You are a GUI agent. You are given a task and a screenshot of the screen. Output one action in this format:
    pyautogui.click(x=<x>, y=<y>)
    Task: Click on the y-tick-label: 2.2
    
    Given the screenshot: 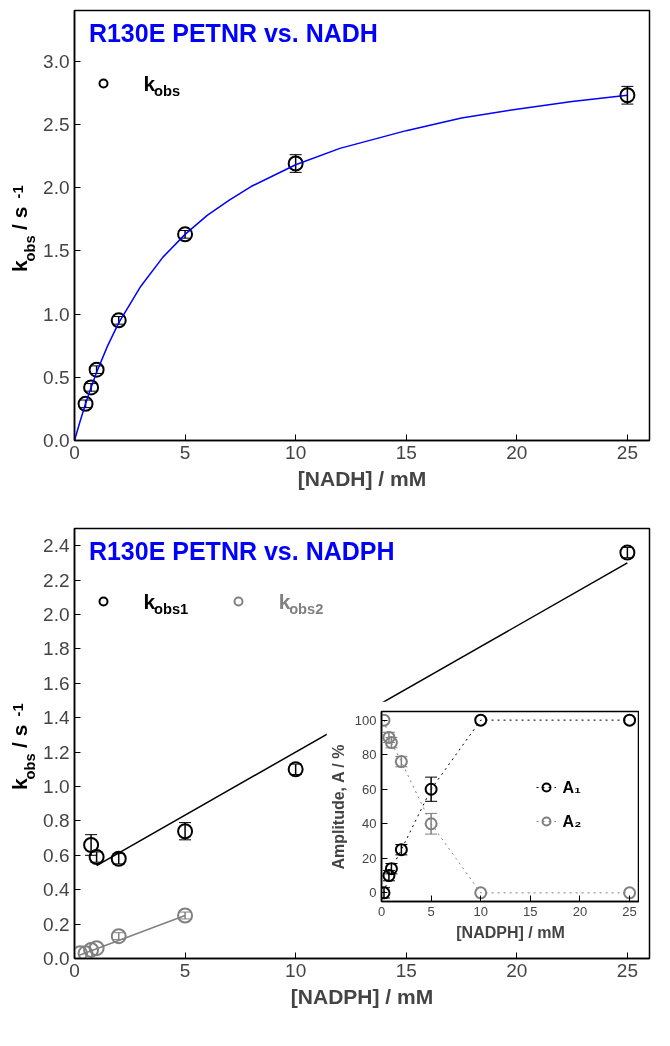 What is the action you would take?
    pyautogui.click(x=56, y=580)
    